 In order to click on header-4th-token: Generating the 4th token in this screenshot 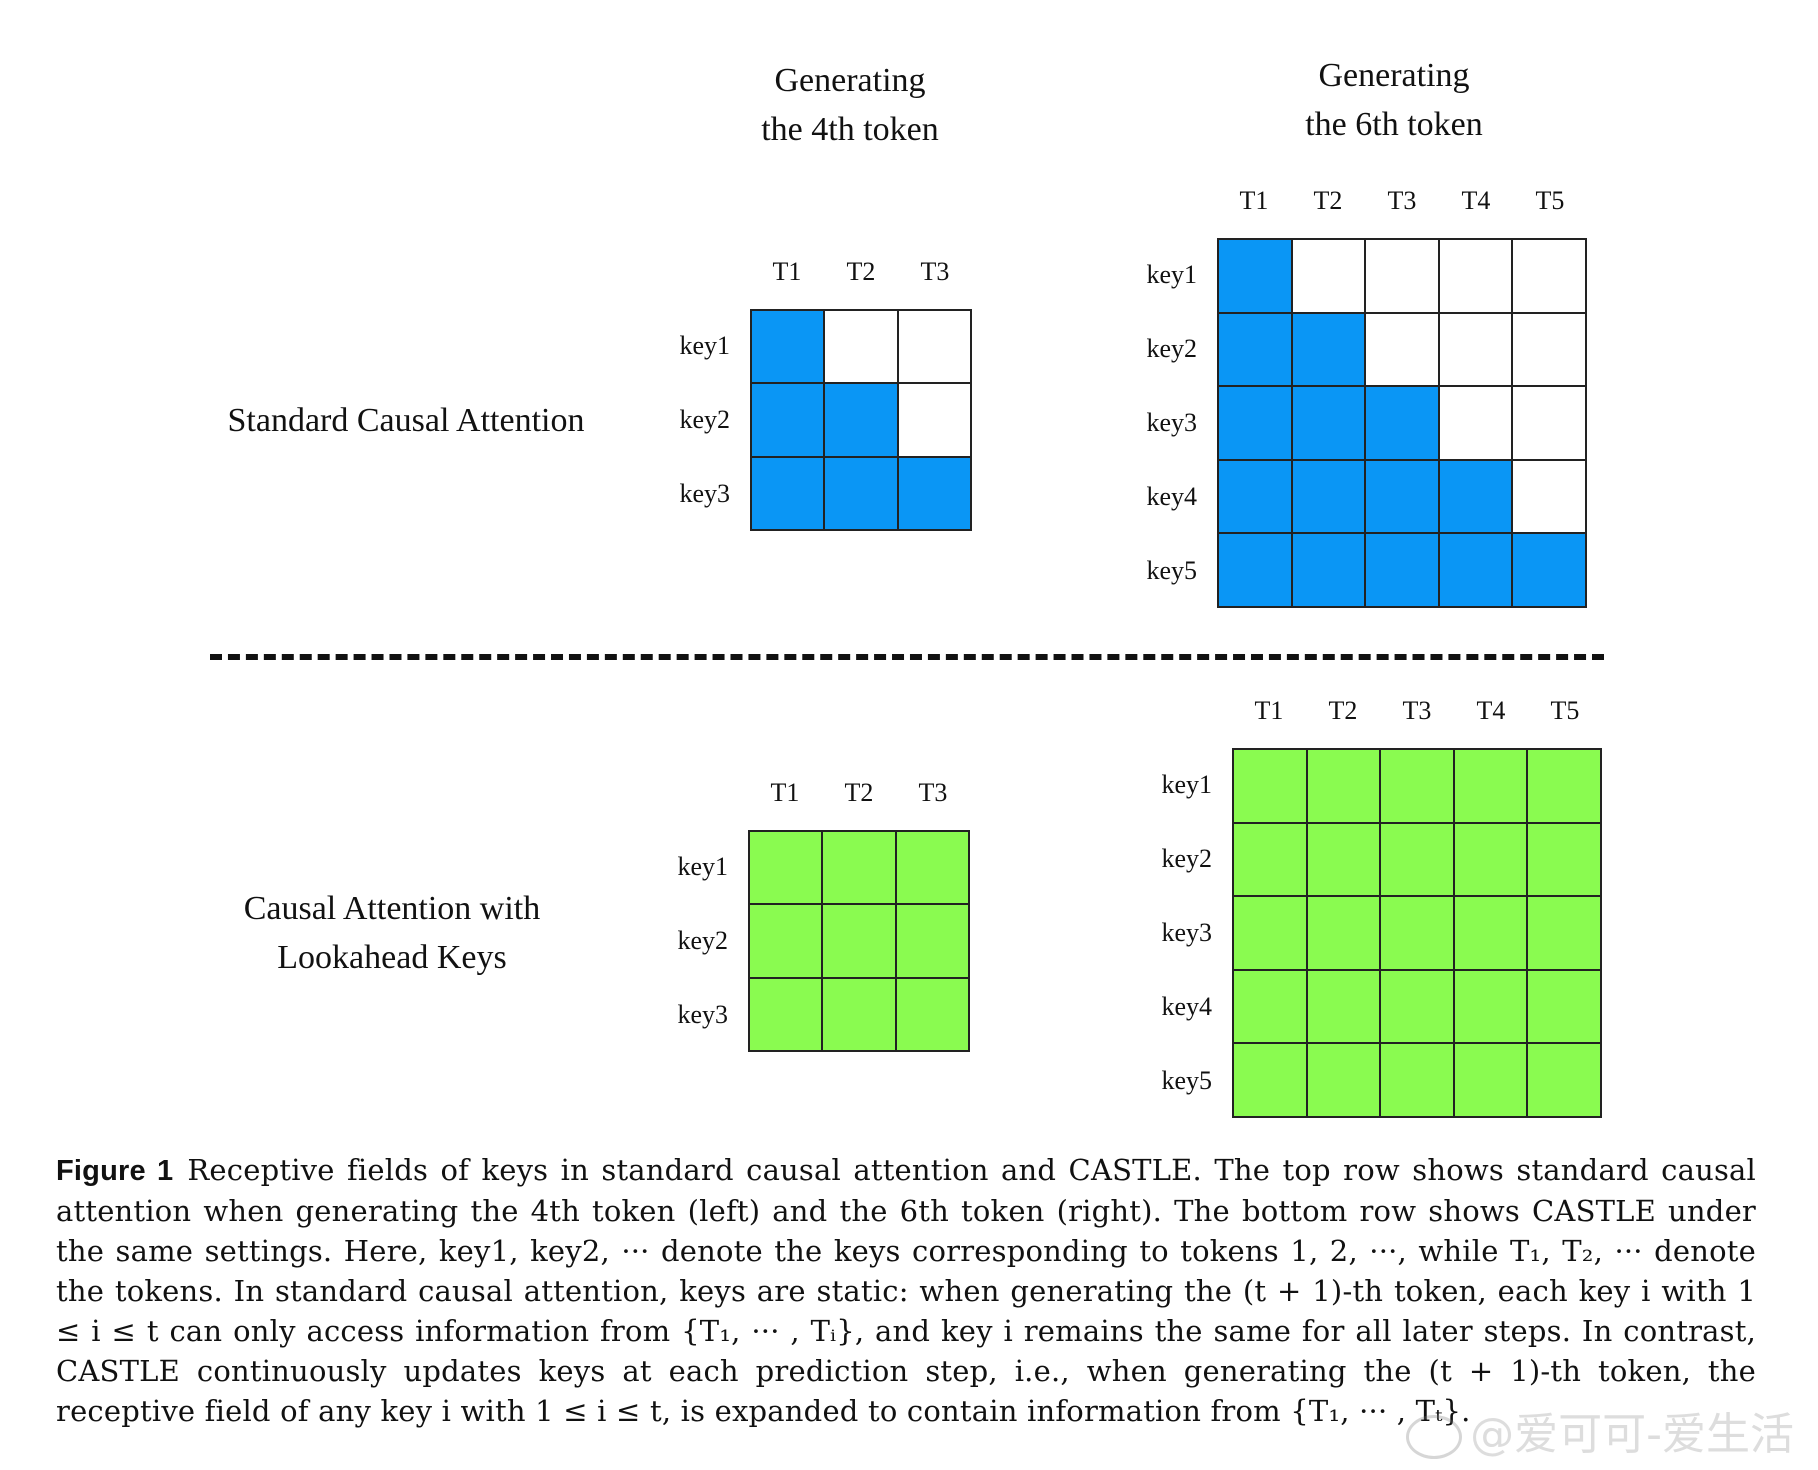, I will do `click(850, 105)`.